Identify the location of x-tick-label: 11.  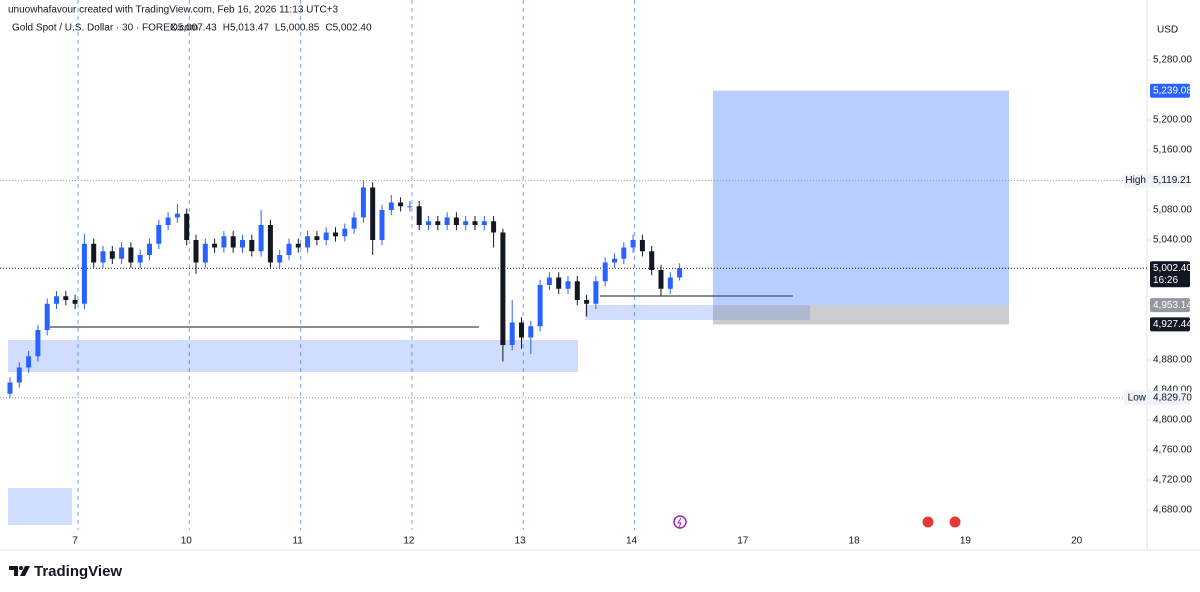
(297, 541).